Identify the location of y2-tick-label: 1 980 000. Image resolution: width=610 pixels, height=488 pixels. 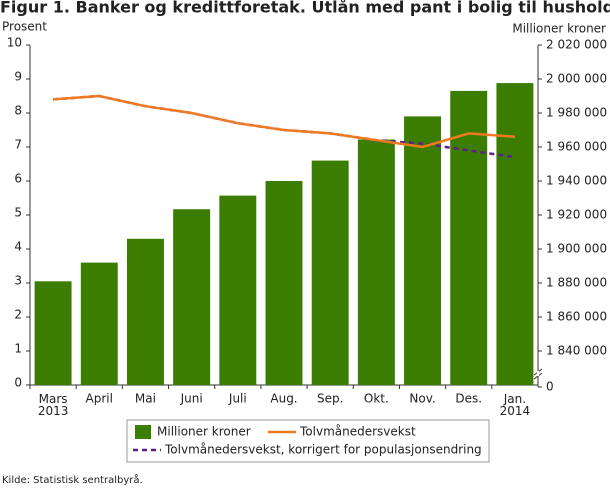
(576, 113).